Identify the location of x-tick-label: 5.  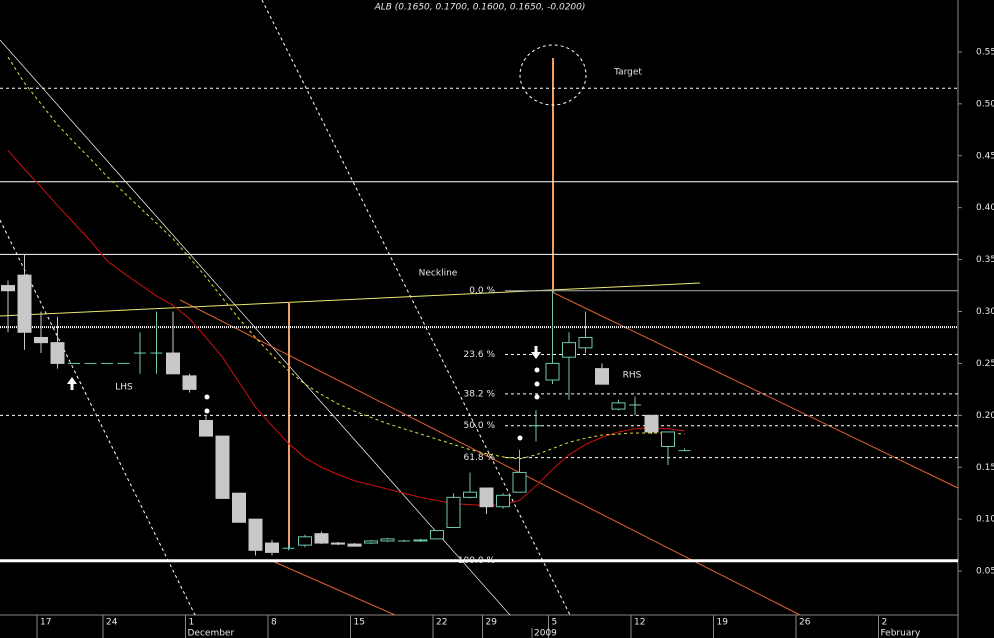
(555, 623).